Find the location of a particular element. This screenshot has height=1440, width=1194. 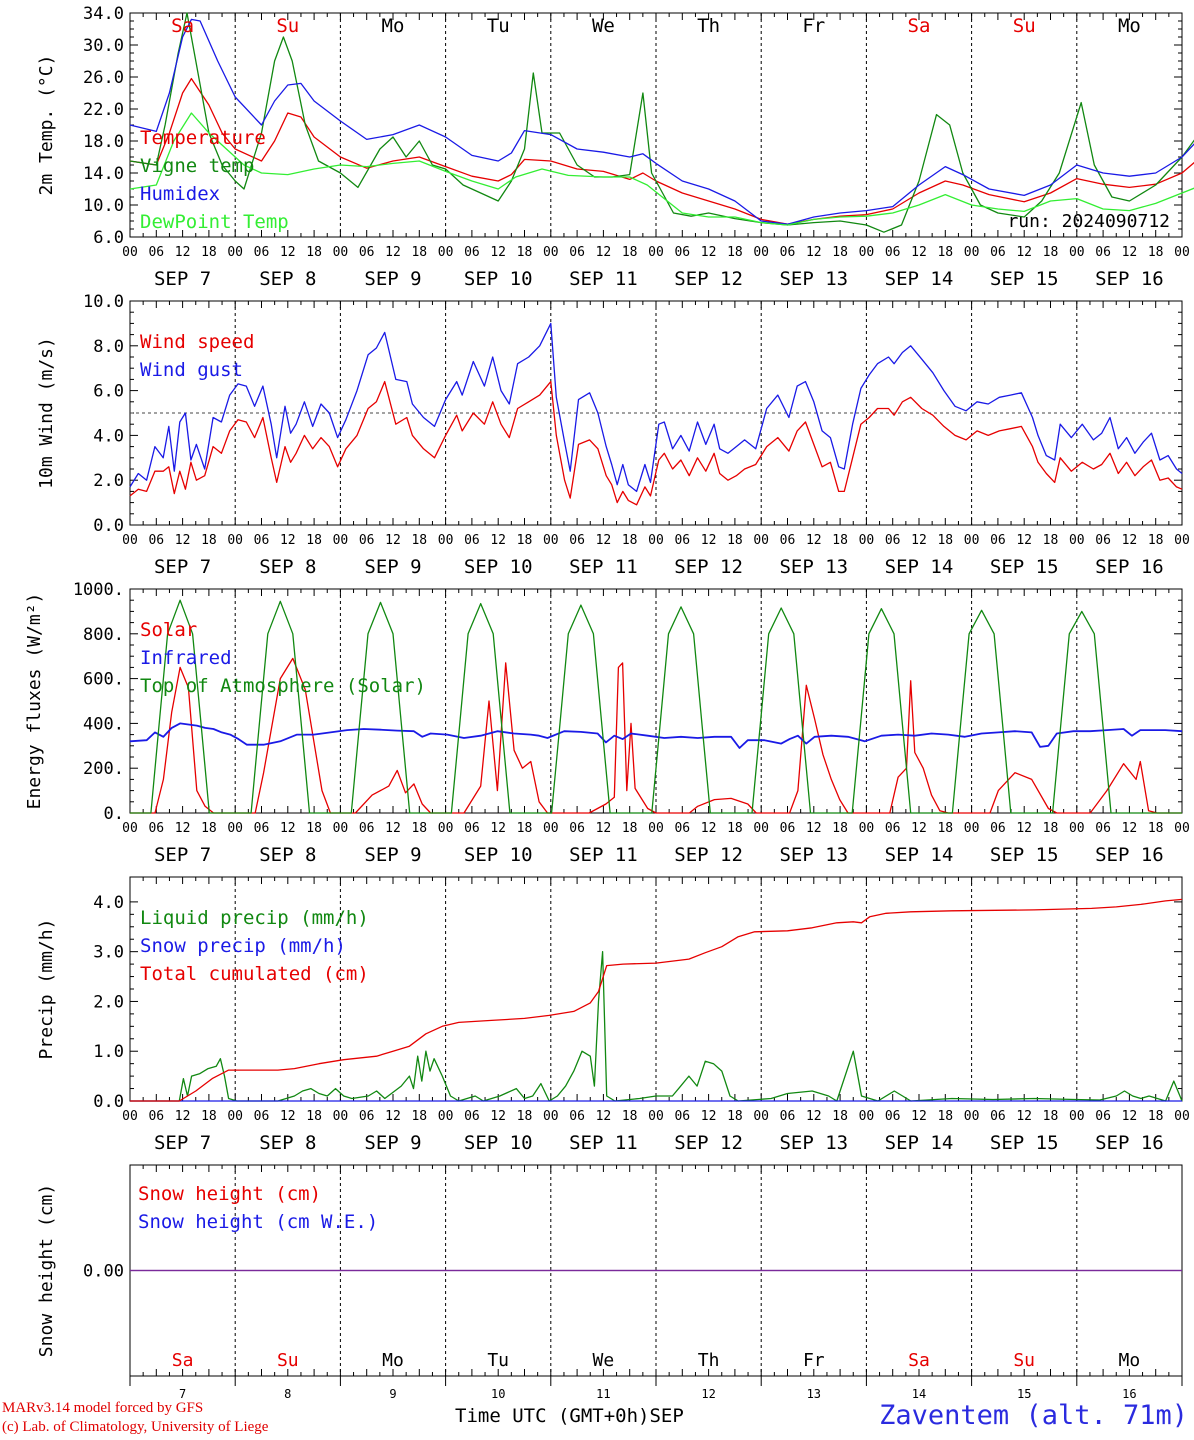

x-axis-title: Time UTC (GMT+0h)SEP is located at coordinates (569, 1416).